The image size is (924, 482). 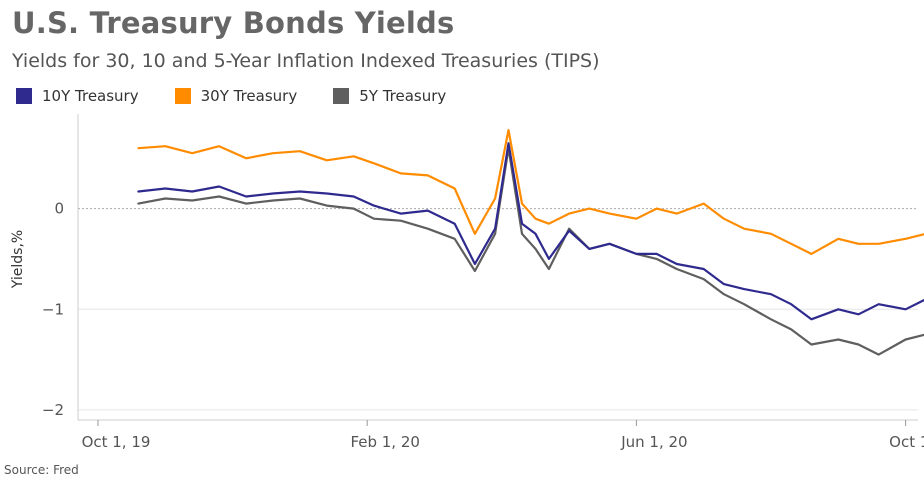 What do you see at coordinates (403, 96) in the screenshot?
I see `legend-label-5y: 5Y Treasury` at bounding box center [403, 96].